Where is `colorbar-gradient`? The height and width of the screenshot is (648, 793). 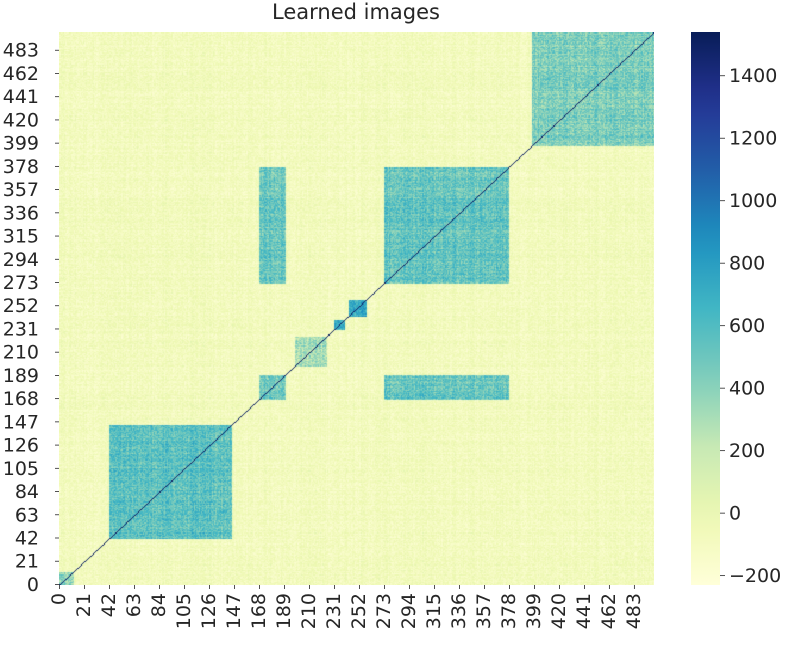
colorbar-gradient is located at coordinates (705, 308).